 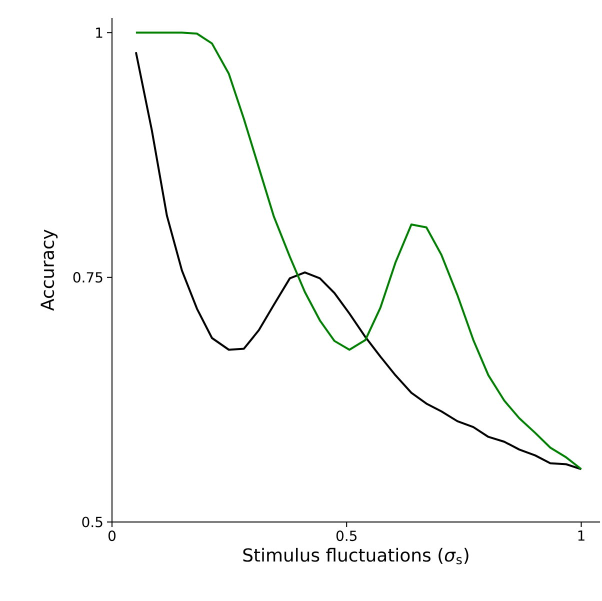 What do you see at coordinates (355, 556) in the screenshot?
I see `x-axis-title: Stimulus fluctuations (σ$_{s}$)` at bounding box center [355, 556].